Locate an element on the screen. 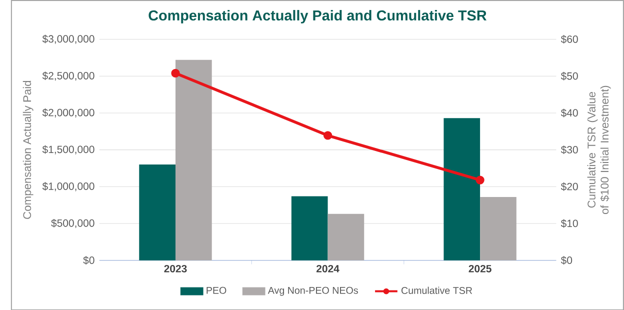 This screenshot has height=310, width=624. y-tick-label: $1,000,000 is located at coordinates (68, 186).